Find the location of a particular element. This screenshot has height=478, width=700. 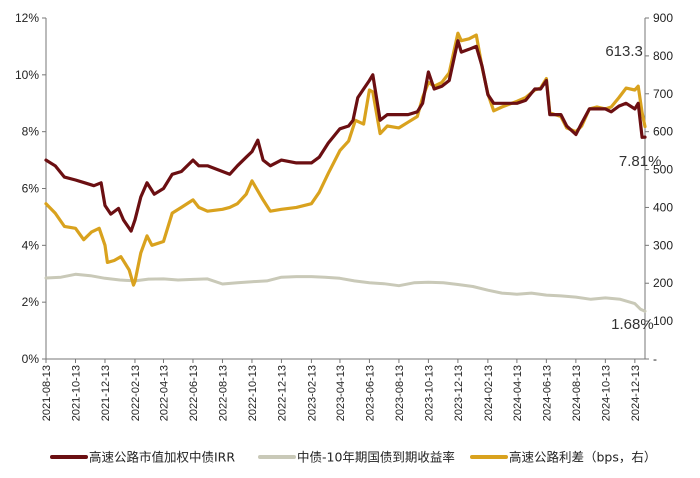

x-tick-label: 2022-06-13 is located at coordinates (194, 393).